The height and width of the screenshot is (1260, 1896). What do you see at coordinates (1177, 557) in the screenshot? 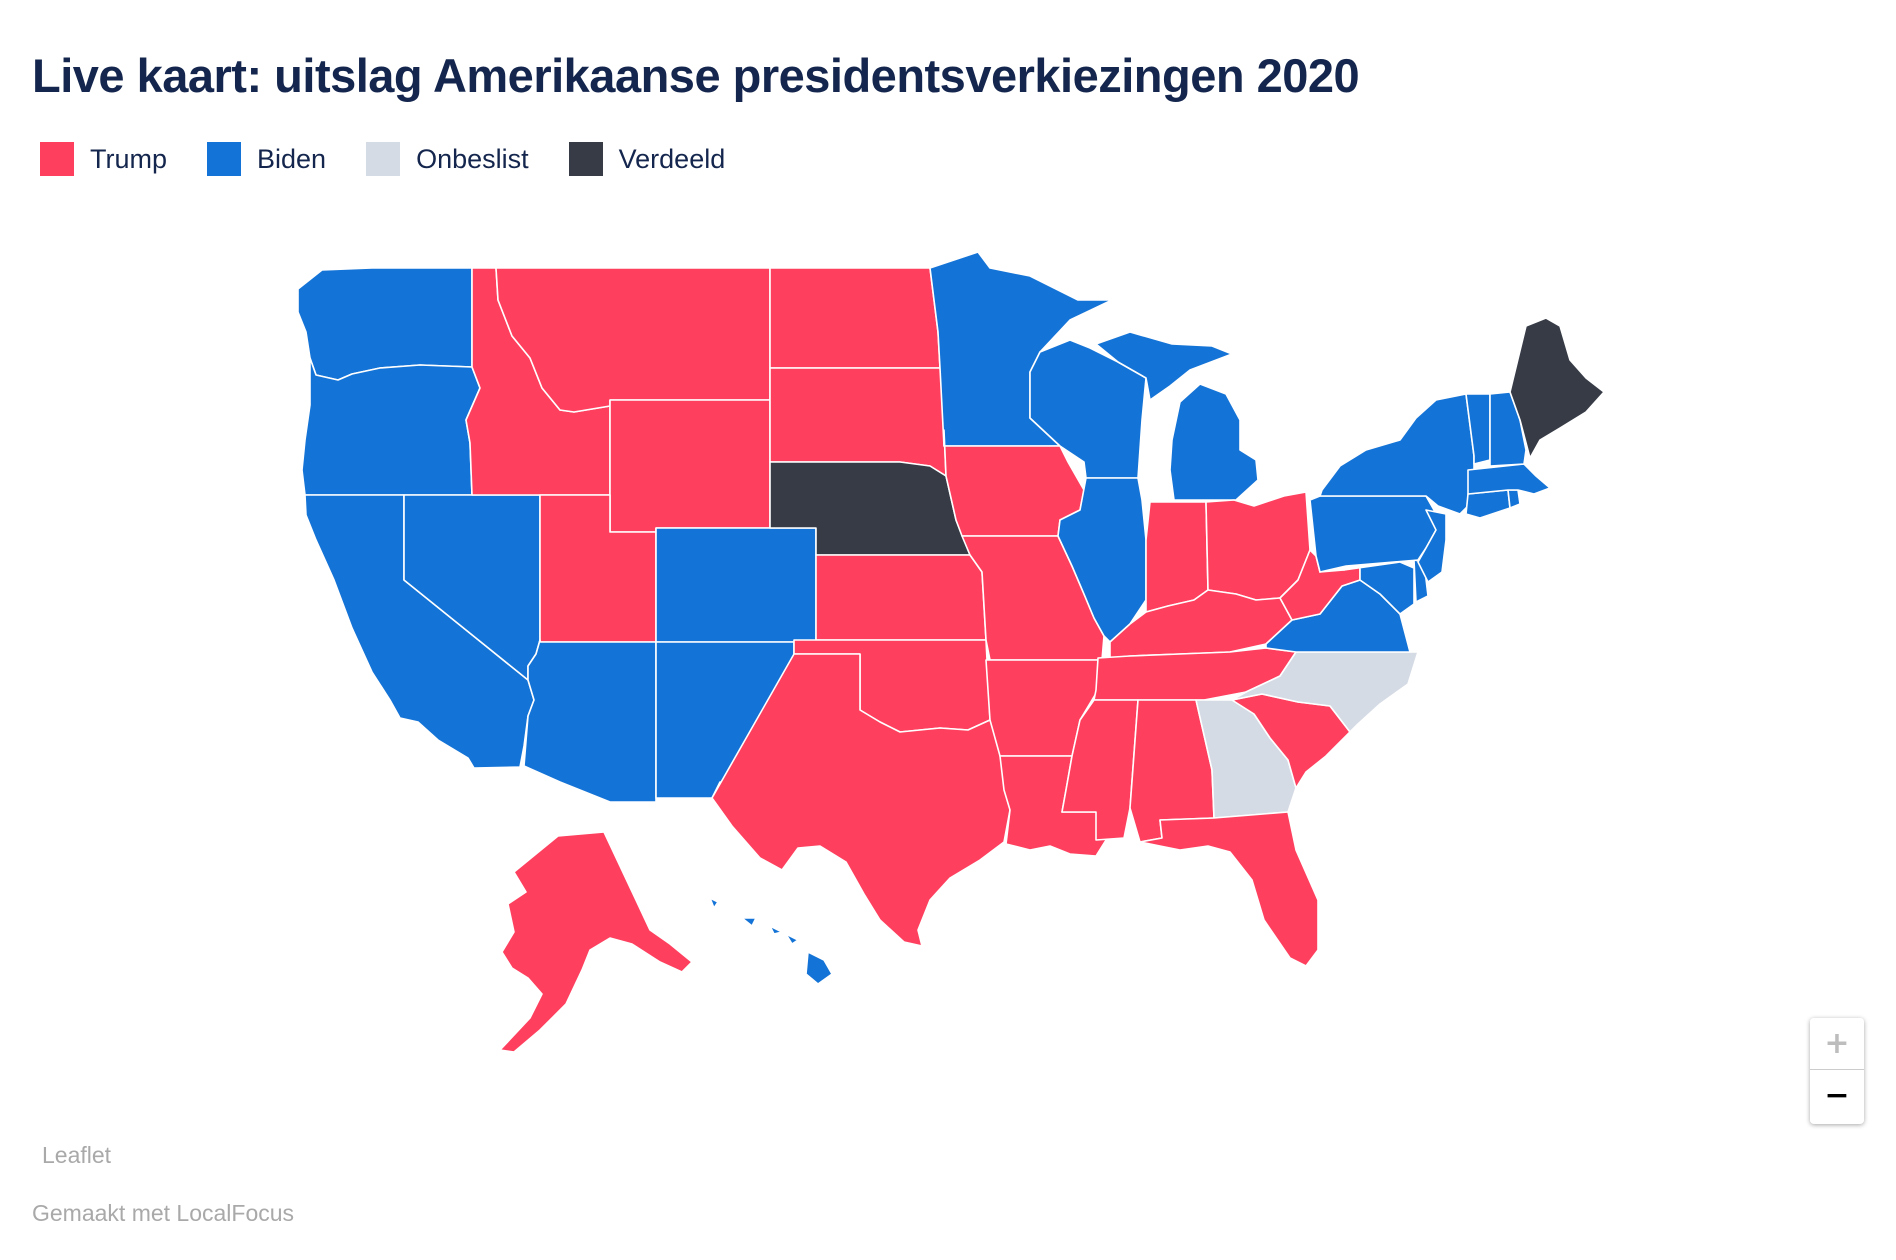
I see `state-IN` at bounding box center [1177, 557].